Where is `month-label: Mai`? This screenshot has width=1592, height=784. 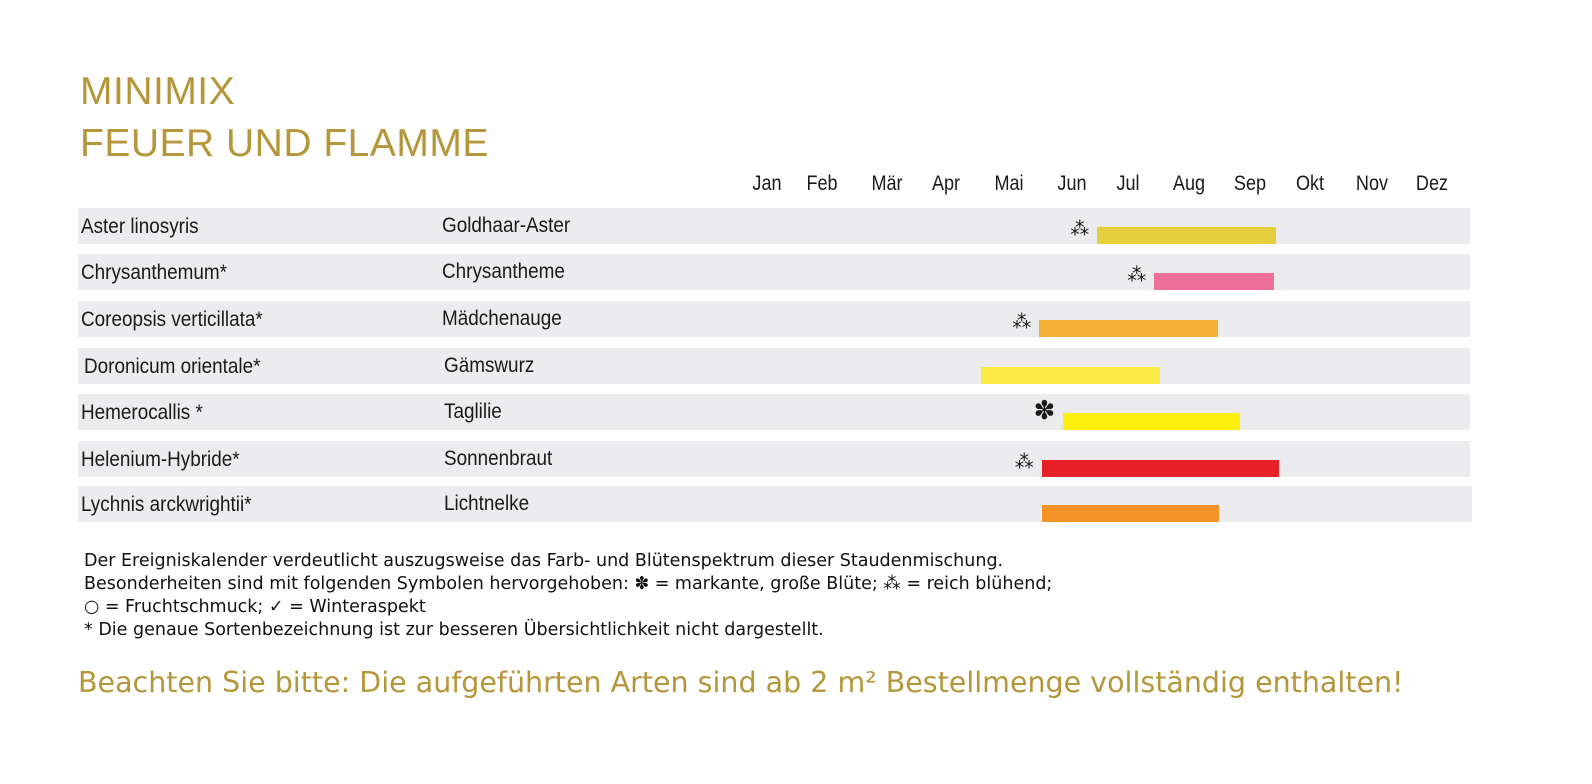
month-label: Mai is located at coordinates (1009, 183).